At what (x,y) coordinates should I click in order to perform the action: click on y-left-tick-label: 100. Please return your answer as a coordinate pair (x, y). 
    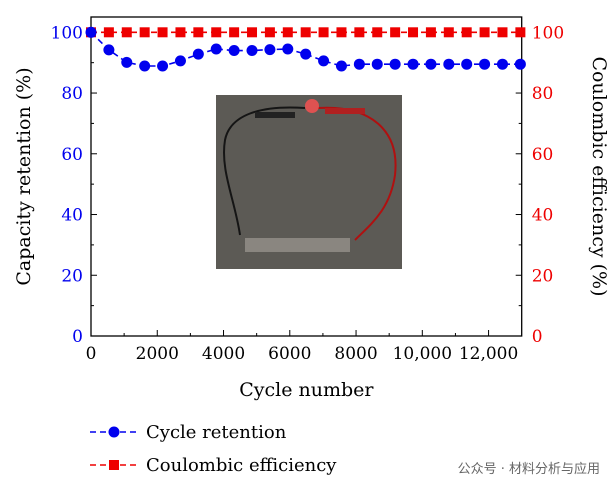
    Looking at the image, I should click on (67, 33).